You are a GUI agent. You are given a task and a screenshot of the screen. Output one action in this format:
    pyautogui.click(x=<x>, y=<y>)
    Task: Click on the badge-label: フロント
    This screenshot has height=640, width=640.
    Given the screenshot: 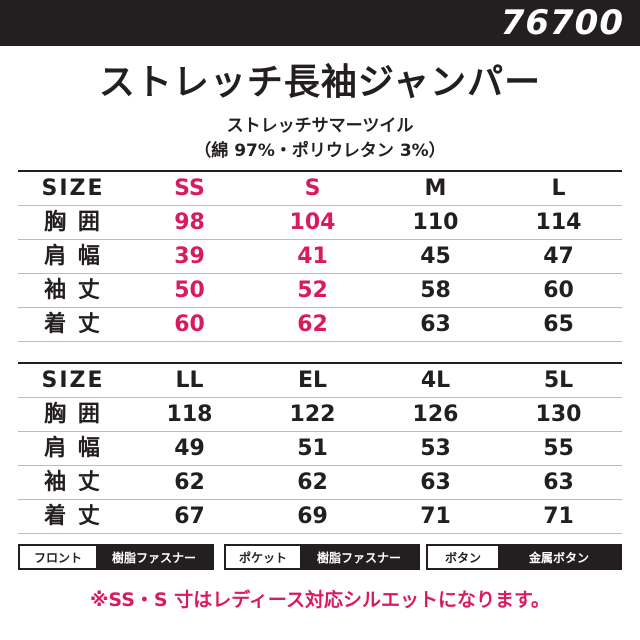 What is the action you would take?
    pyautogui.click(x=58, y=557)
    